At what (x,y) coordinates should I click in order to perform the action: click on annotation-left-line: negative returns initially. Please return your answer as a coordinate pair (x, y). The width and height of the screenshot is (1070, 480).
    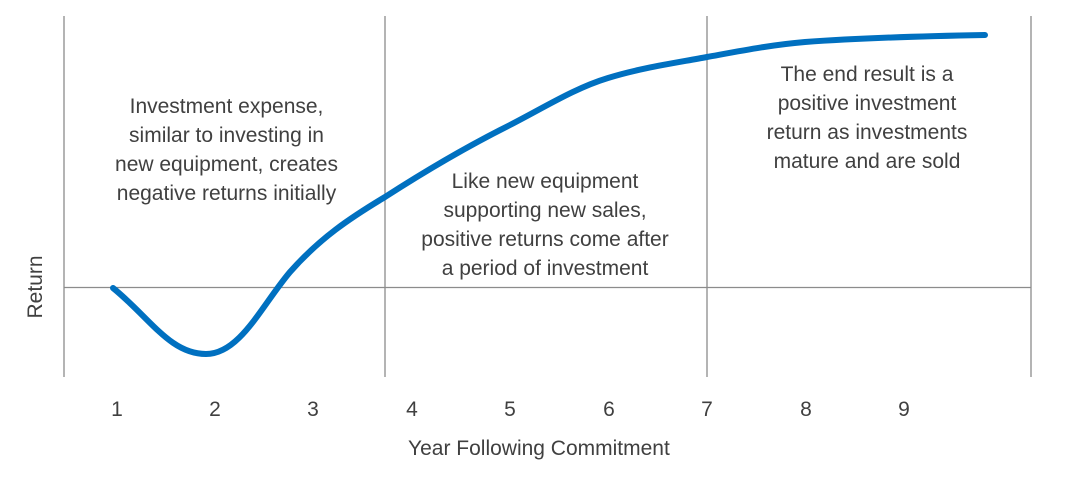
    Looking at the image, I should click on (226, 193).